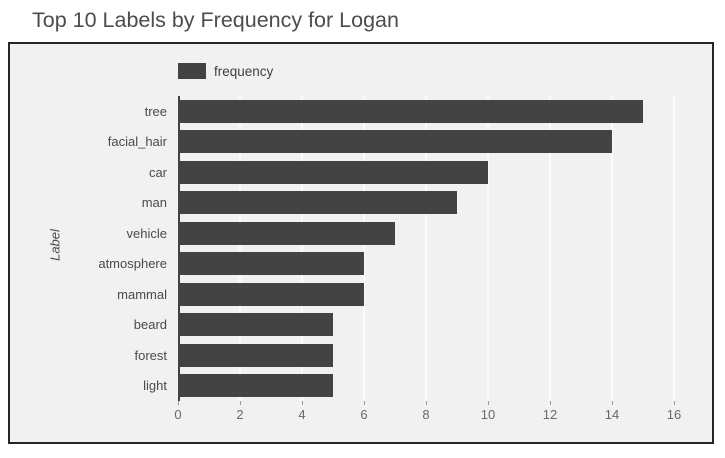 This screenshot has height=458, width=725. What do you see at coordinates (255, 325) in the screenshot?
I see `bar-beard` at bounding box center [255, 325].